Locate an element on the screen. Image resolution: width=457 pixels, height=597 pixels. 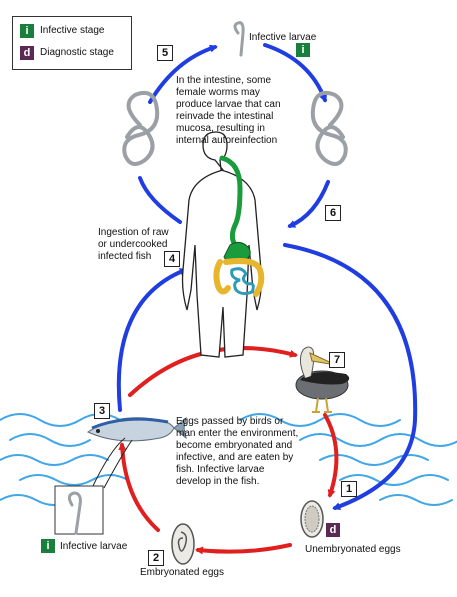
step-4: 4 is located at coordinates (172, 259).